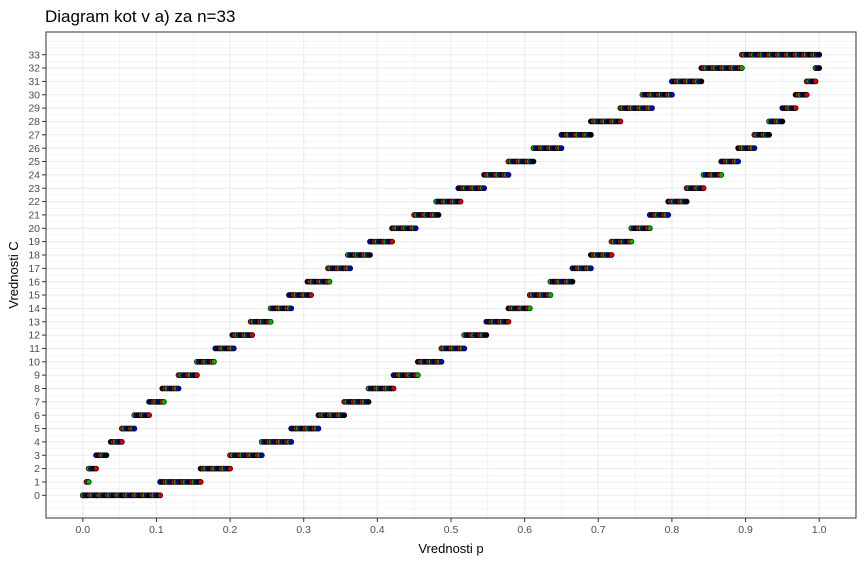 The height and width of the screenshot is (562, 864). I want to click on y-tick-label: 3, so click(37, 456).